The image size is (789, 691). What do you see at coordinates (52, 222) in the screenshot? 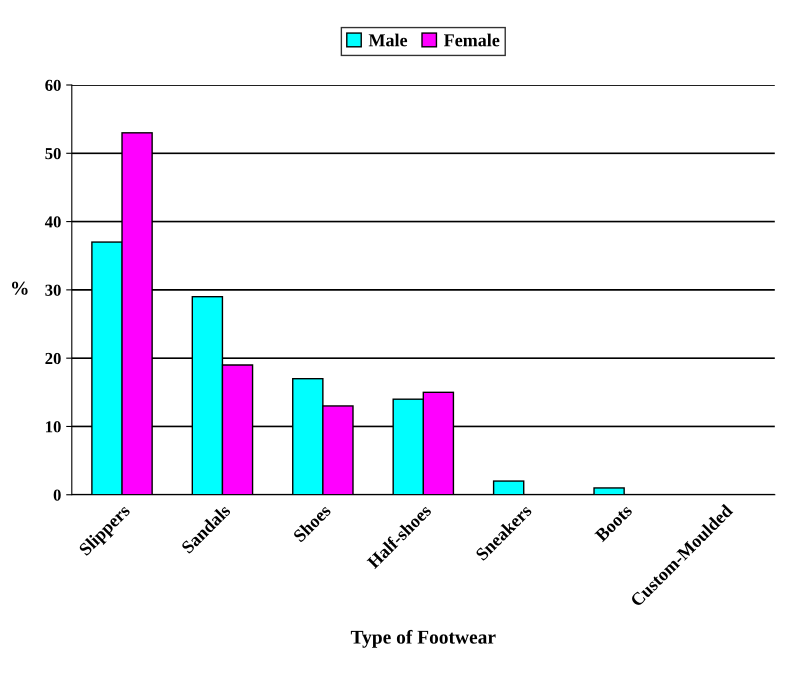
I see `y-tick-label: 40` at bounding box center [52, 222].